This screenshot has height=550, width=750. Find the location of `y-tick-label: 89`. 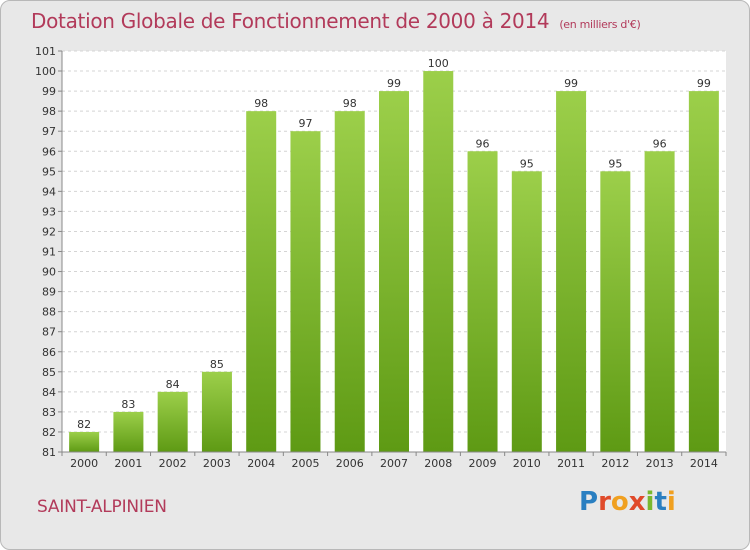

y-tick-label: 89 is located at coordinates (49, 292).